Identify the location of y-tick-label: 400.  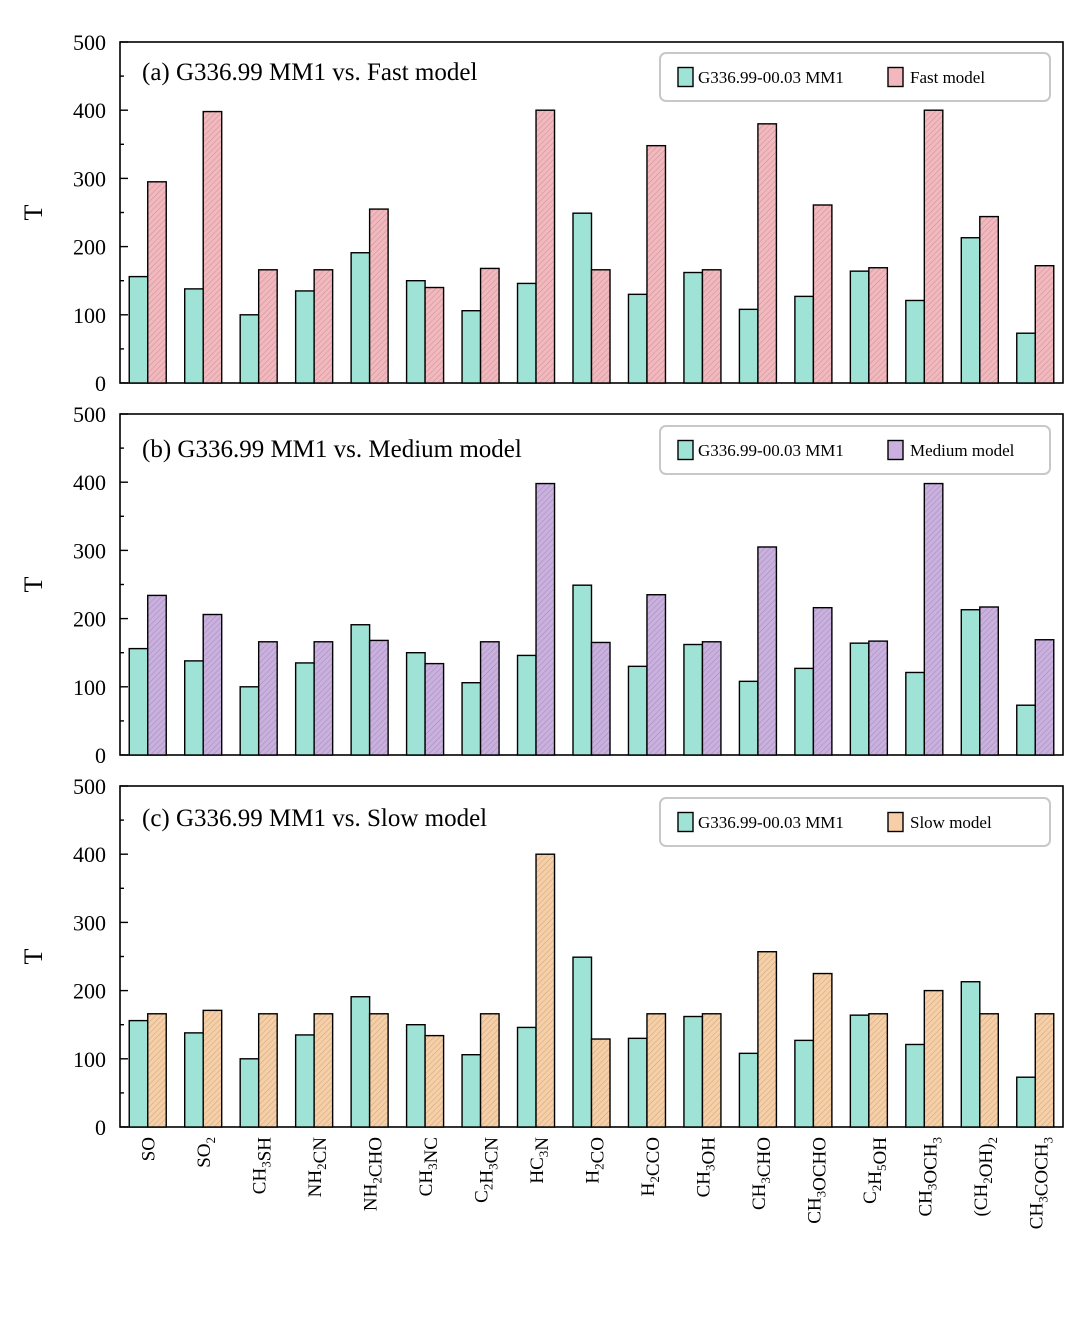
(89, 110).